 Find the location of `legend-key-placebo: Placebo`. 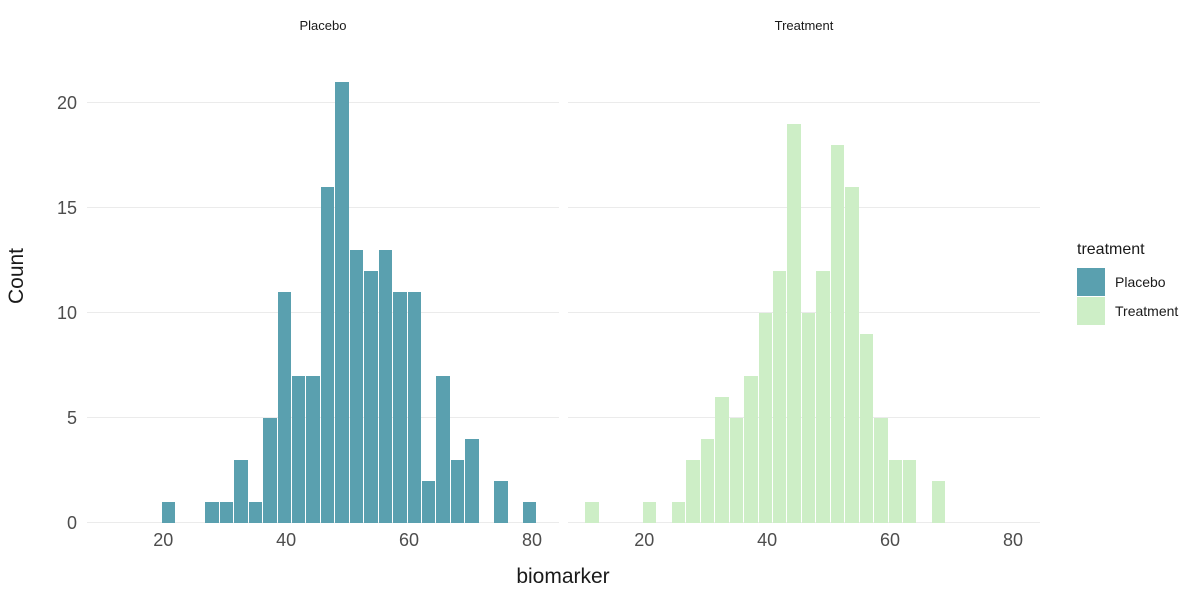

legend-key-placebo: Placebo is located at coordinates (1127, 282).